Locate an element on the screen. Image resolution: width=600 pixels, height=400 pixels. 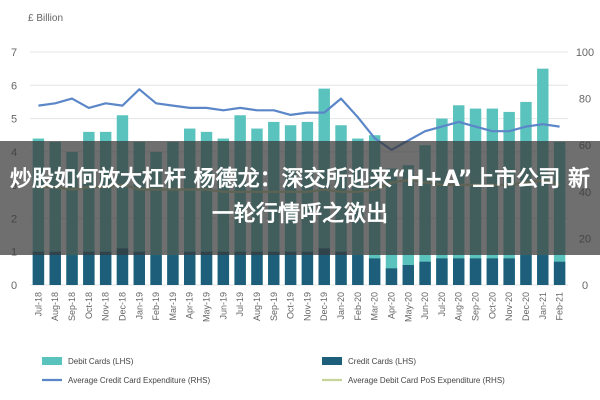
x-axis-tick-label: Sep-20 is located at coordinates (476, 306).